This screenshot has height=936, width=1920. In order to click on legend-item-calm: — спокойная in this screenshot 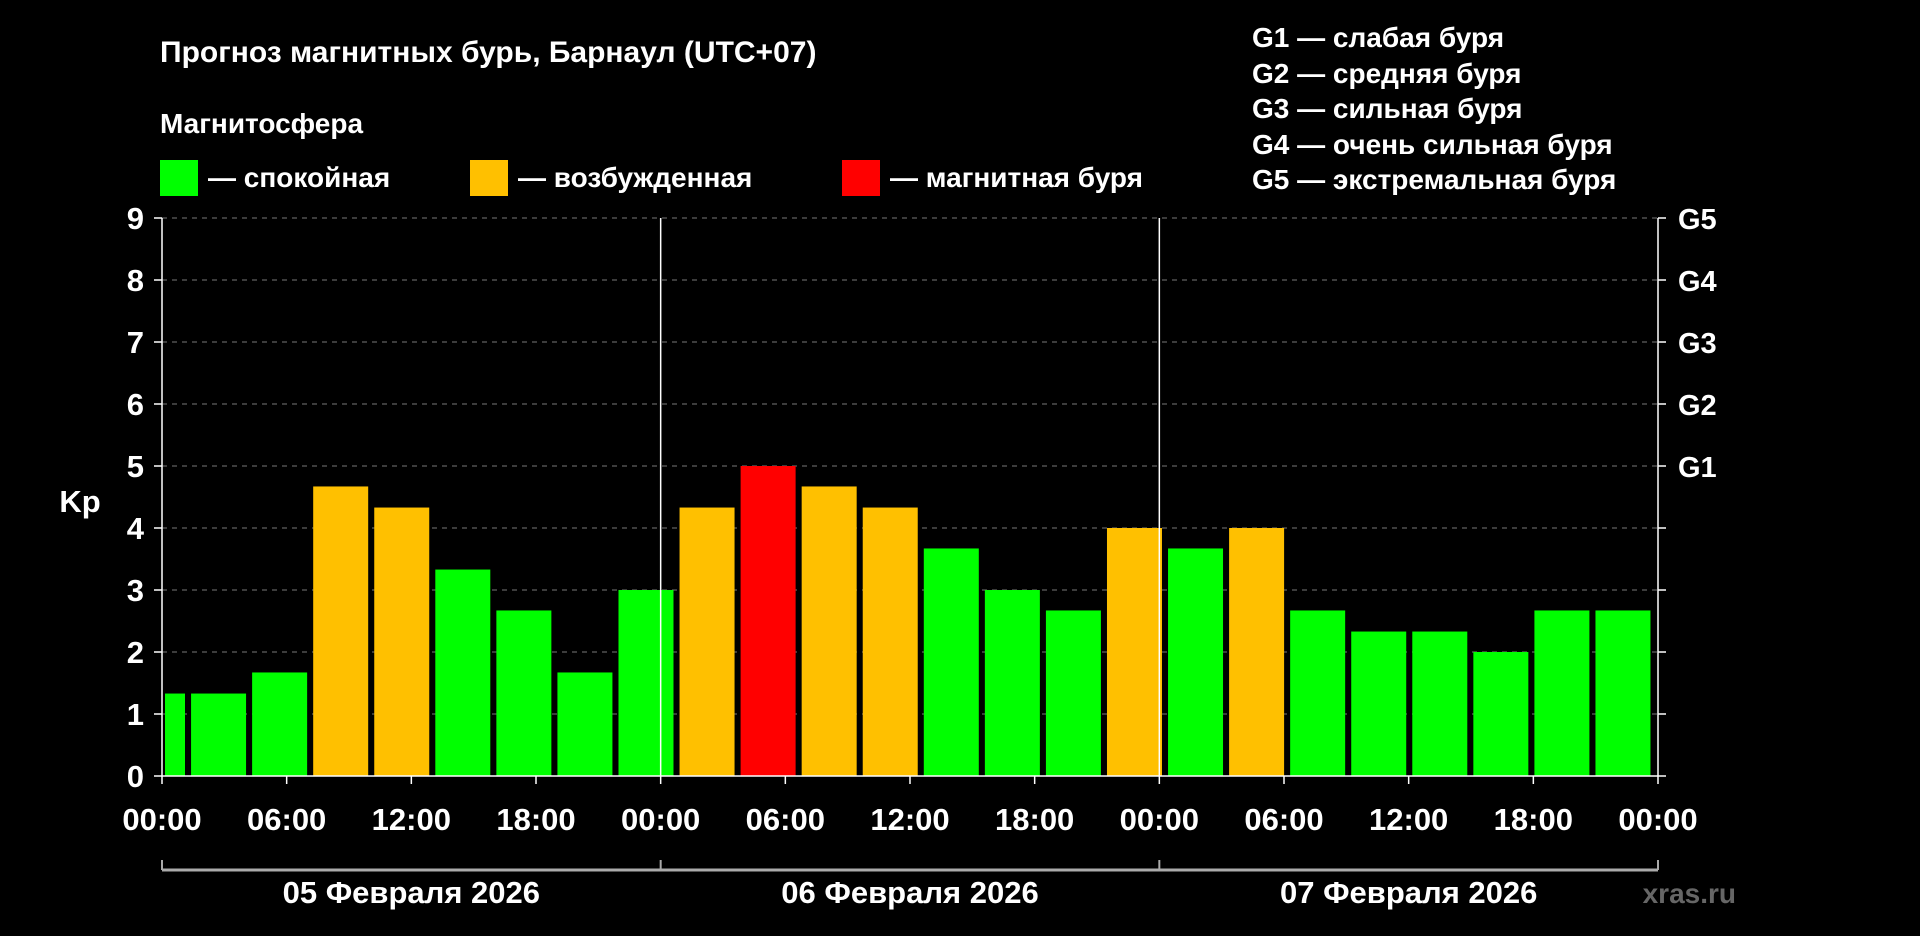, I will do `click(275, 178)`.